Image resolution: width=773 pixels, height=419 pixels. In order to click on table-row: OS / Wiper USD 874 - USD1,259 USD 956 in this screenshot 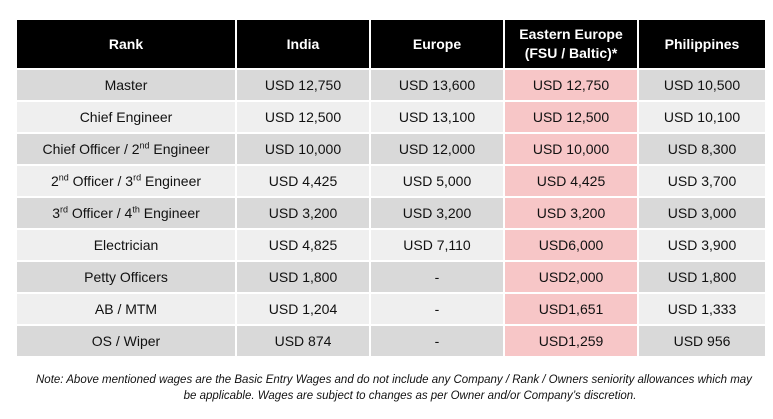, I will do `click(391, 341)`.